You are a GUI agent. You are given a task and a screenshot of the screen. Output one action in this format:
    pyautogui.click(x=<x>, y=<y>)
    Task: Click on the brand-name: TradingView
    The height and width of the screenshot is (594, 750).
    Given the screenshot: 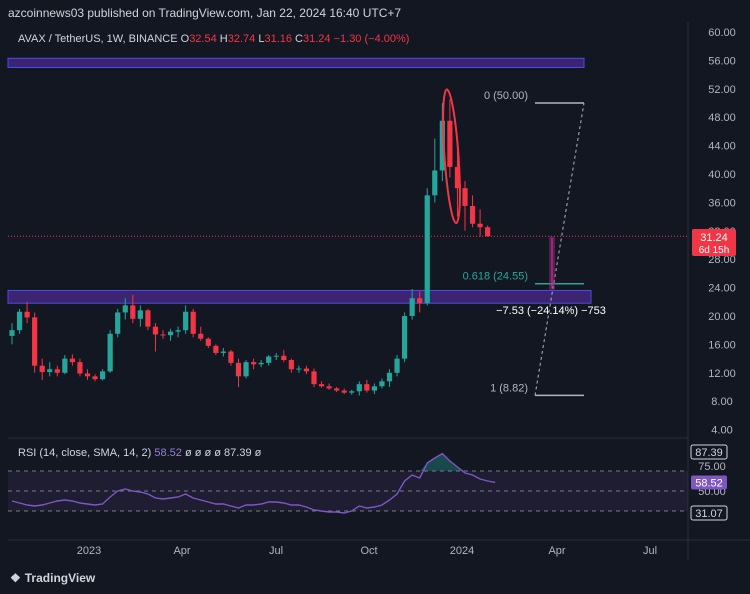 What is the action you would take?
    pyautogui.click(x=60, y=578)
    